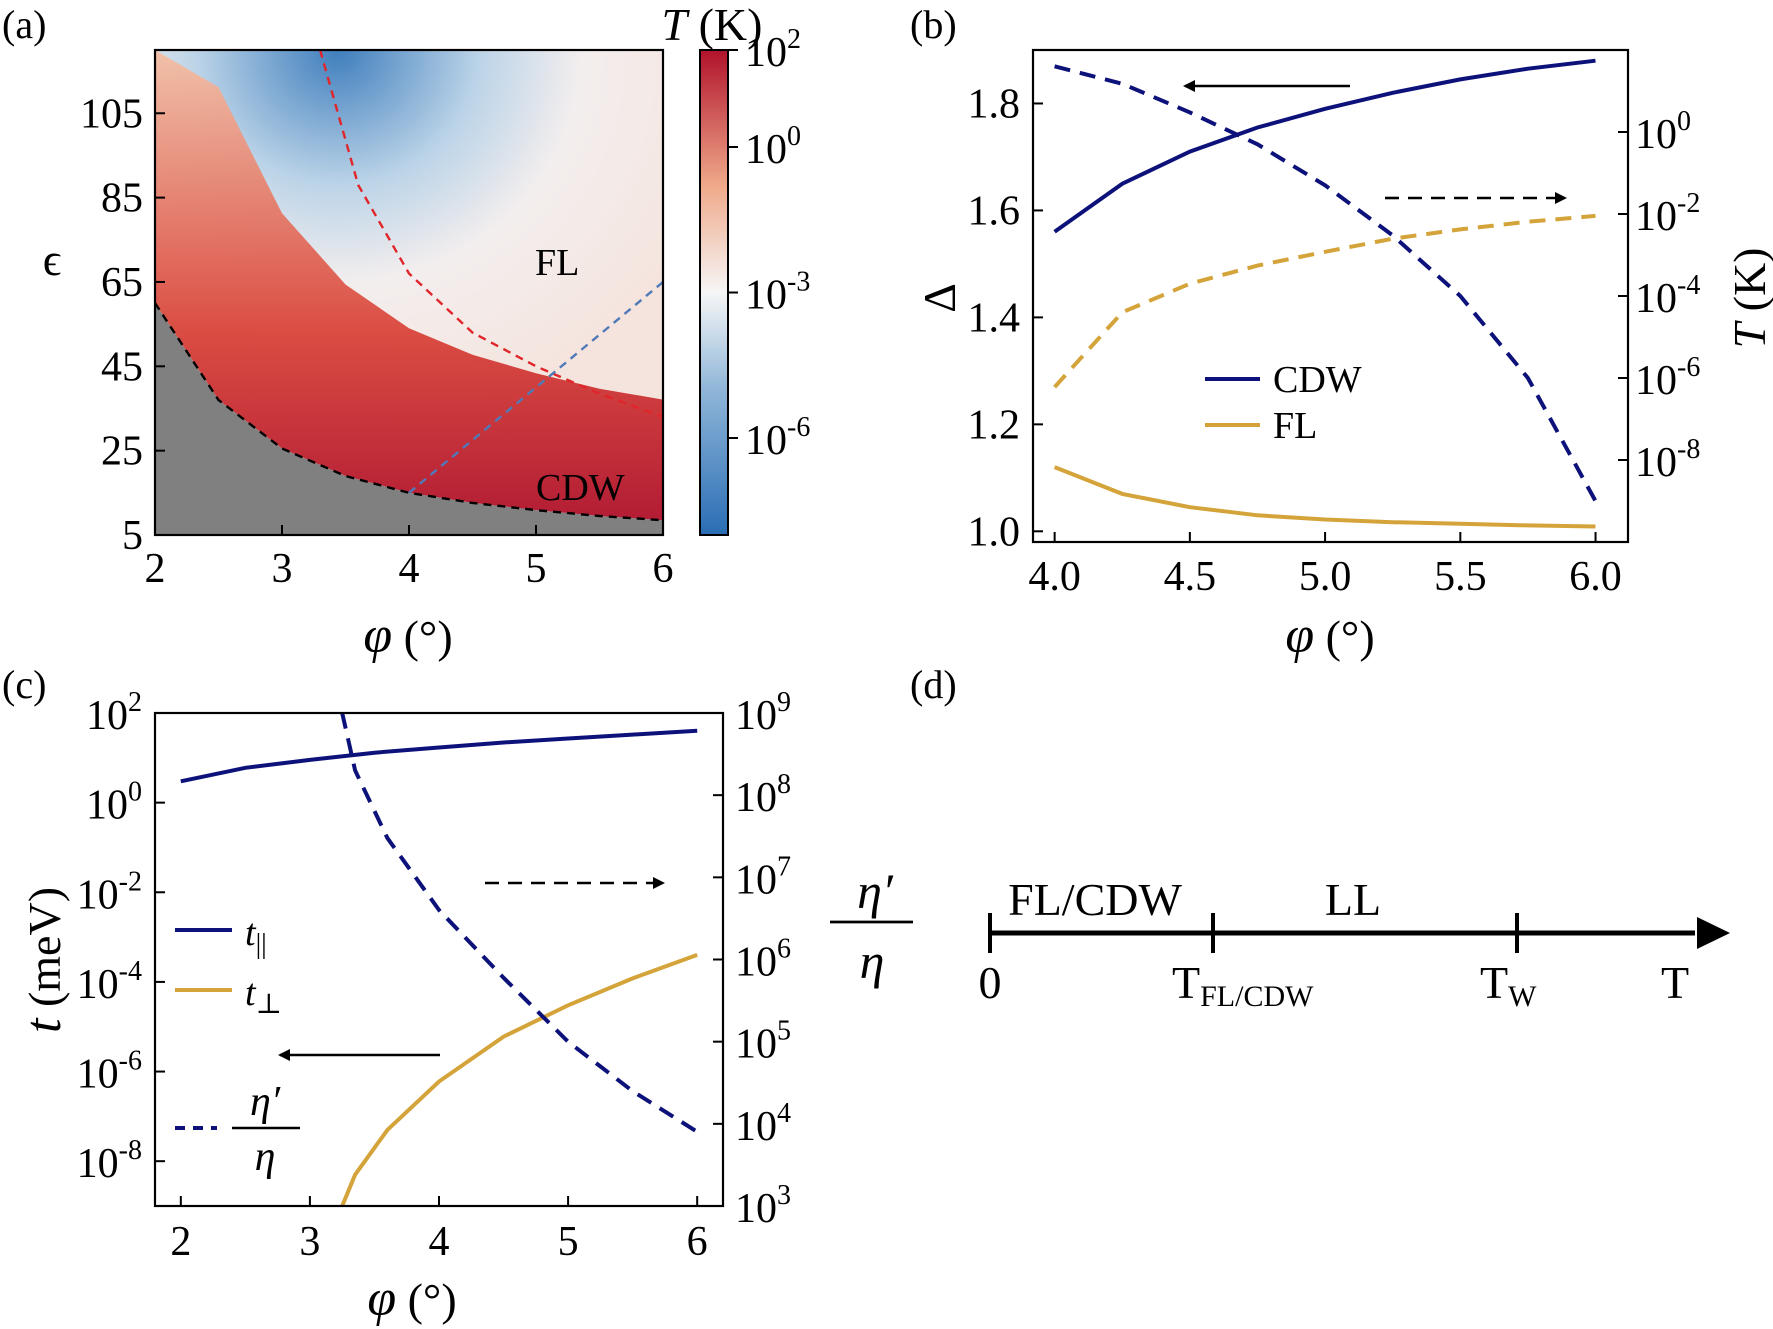  I want to click on y2-tick-label: 10⁵, so click(763, 1042).